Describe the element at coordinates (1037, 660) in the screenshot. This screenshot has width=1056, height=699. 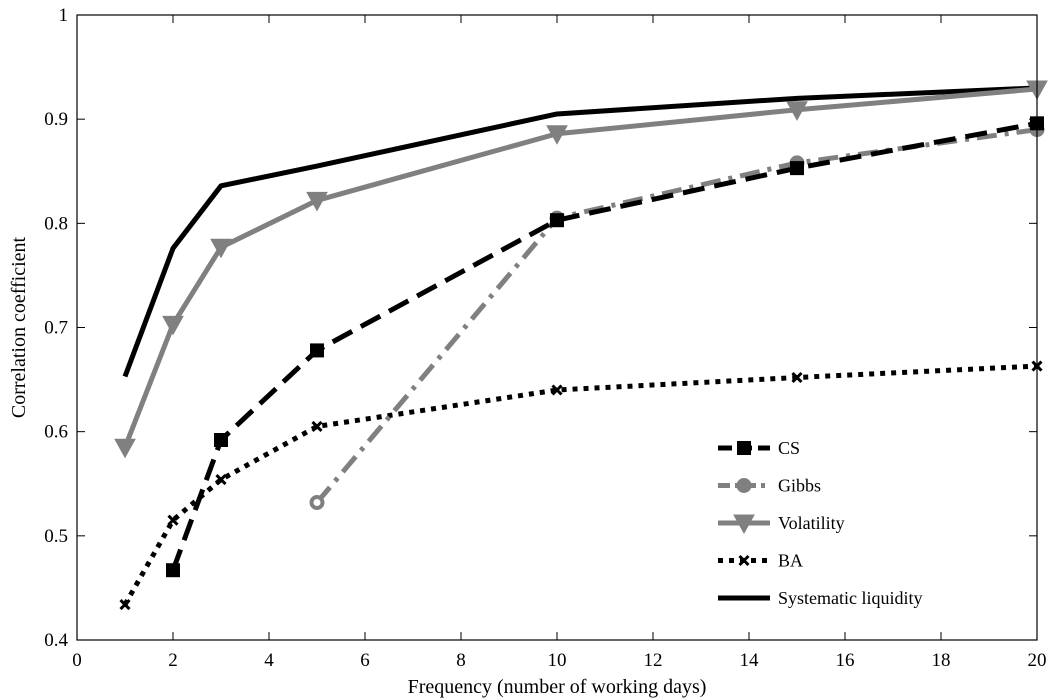
I see `x-tick-label: 20` at that location.